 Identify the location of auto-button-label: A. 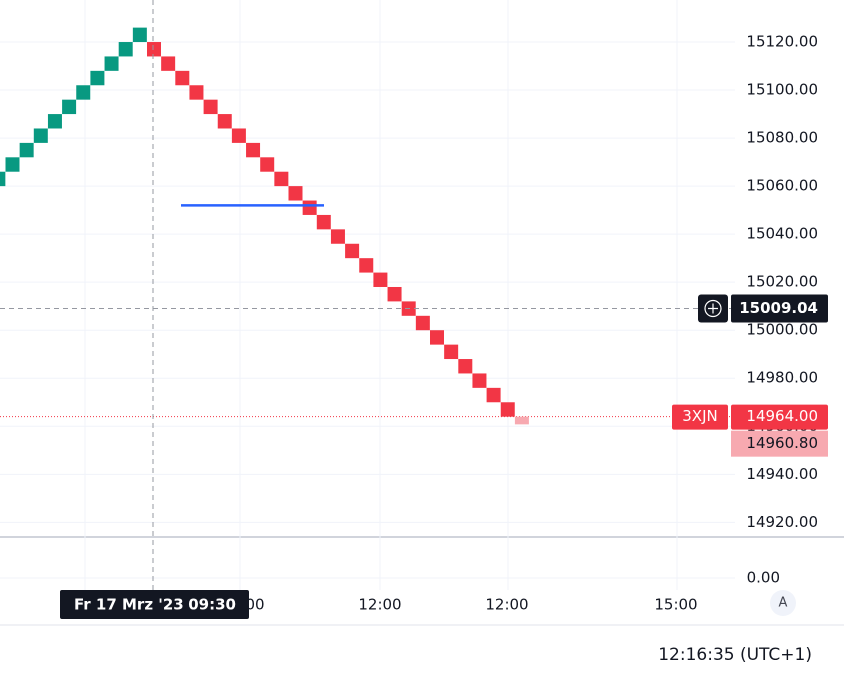
(783, 603).